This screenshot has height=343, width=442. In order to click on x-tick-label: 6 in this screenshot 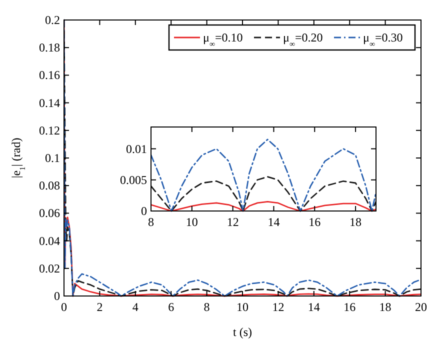, I will do `click(171, 307)`.